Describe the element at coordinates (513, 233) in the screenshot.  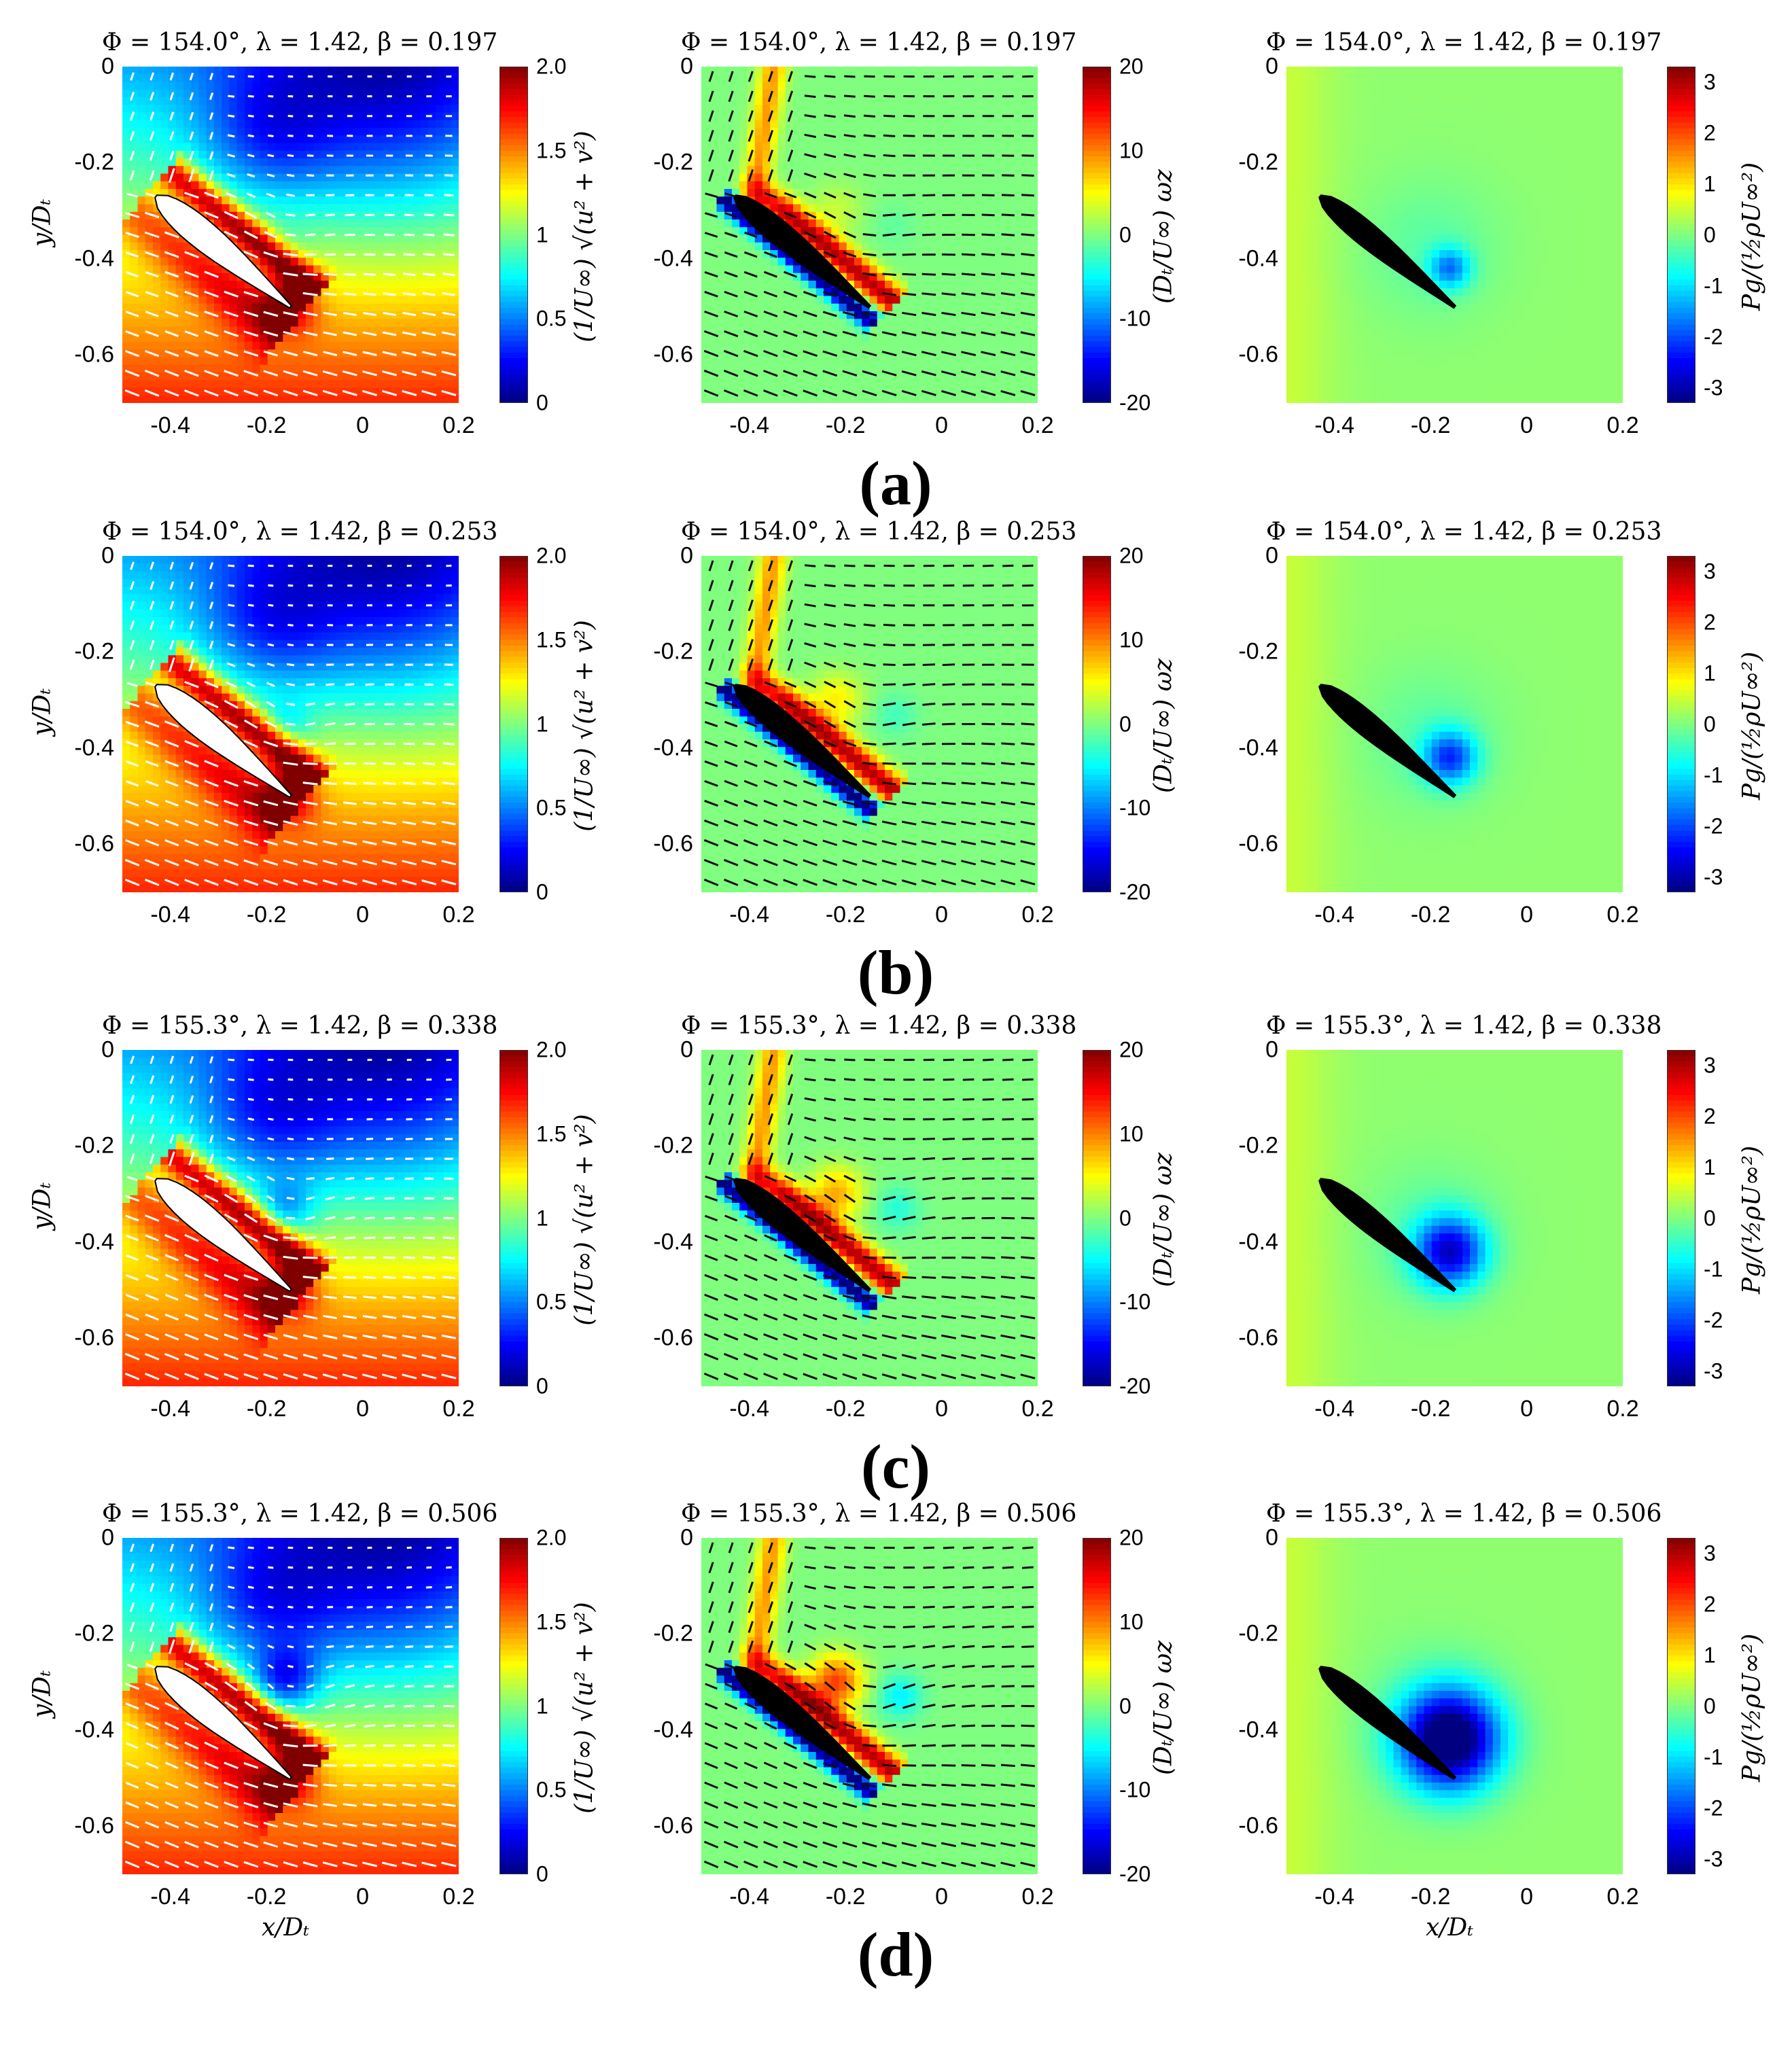
I see `colorbar-segment` at that location.